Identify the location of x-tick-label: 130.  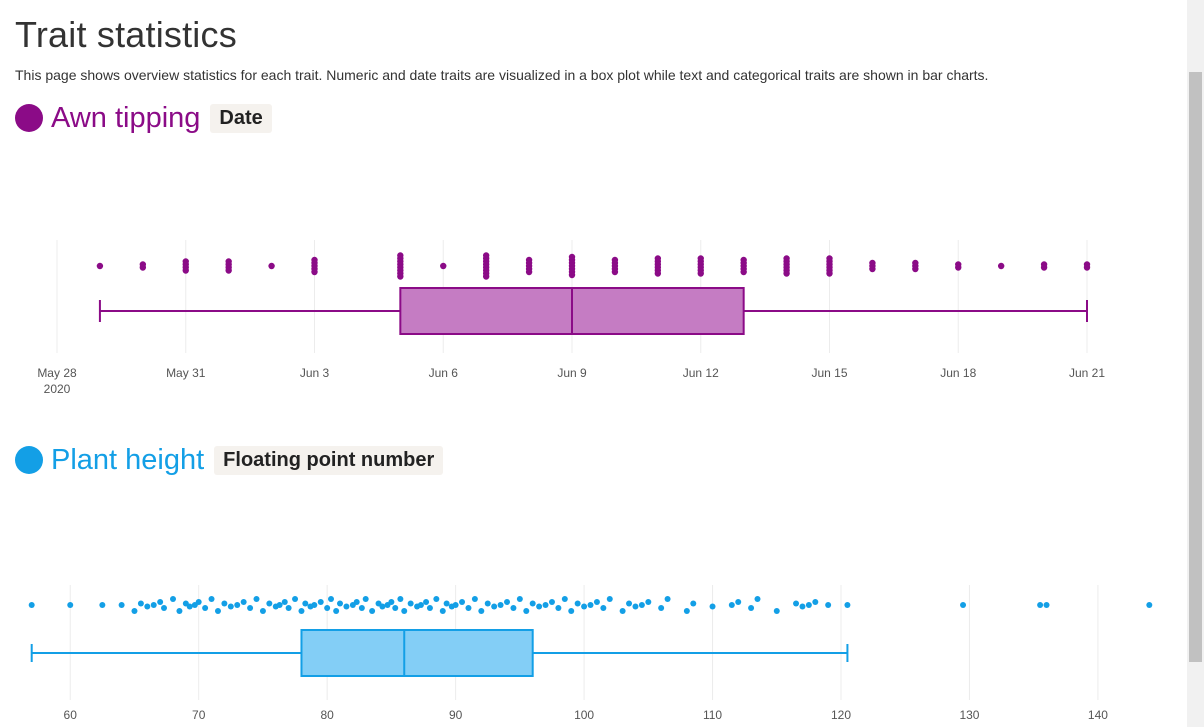
(969, 715).